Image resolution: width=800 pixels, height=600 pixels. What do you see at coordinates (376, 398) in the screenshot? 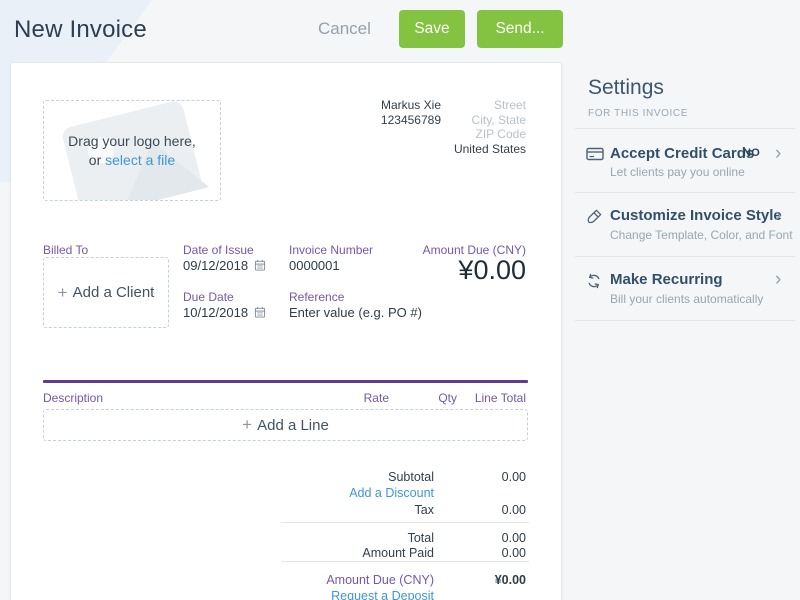
I see `column-header-rate: Rate` at bounding box center [376, 398].